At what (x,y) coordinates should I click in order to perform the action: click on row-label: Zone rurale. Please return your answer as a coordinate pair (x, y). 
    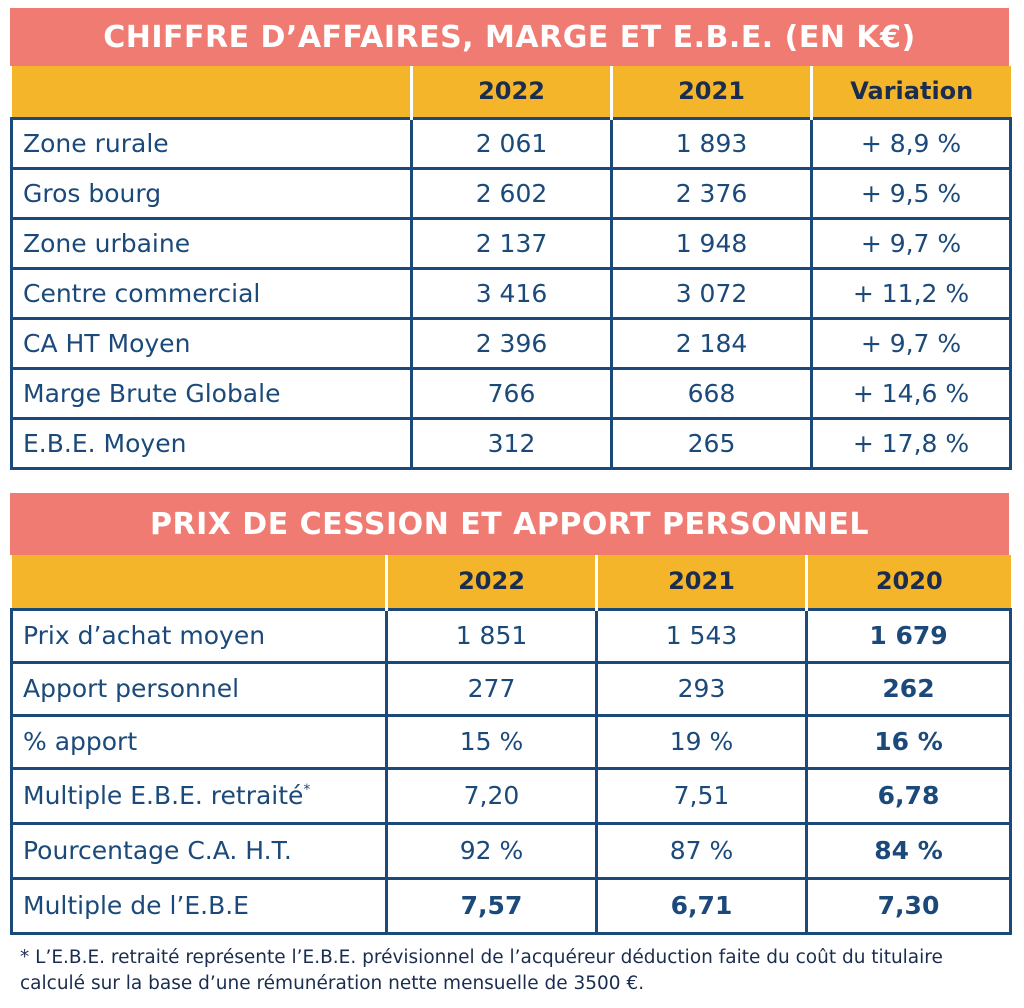
    Looking at the image, I should click on (211, 143).